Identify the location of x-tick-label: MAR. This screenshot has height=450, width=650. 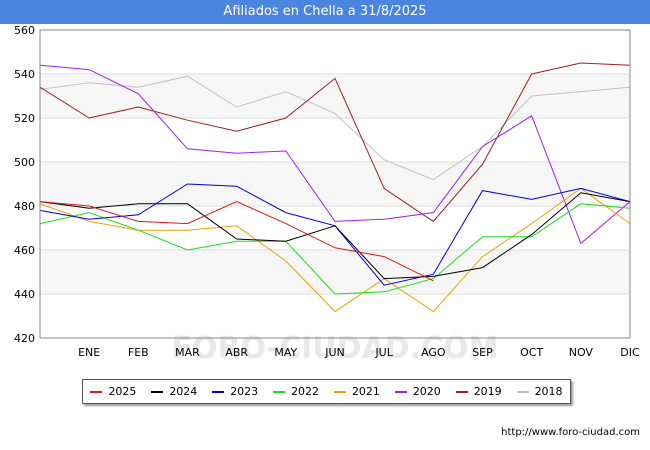
(187, 352).